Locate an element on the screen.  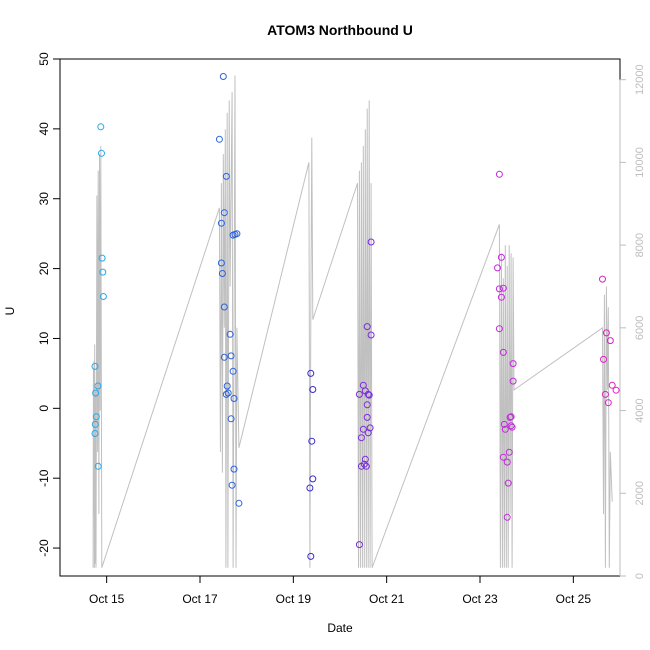
y2-tick-label: 4000 is located at coordinates (640, 410).